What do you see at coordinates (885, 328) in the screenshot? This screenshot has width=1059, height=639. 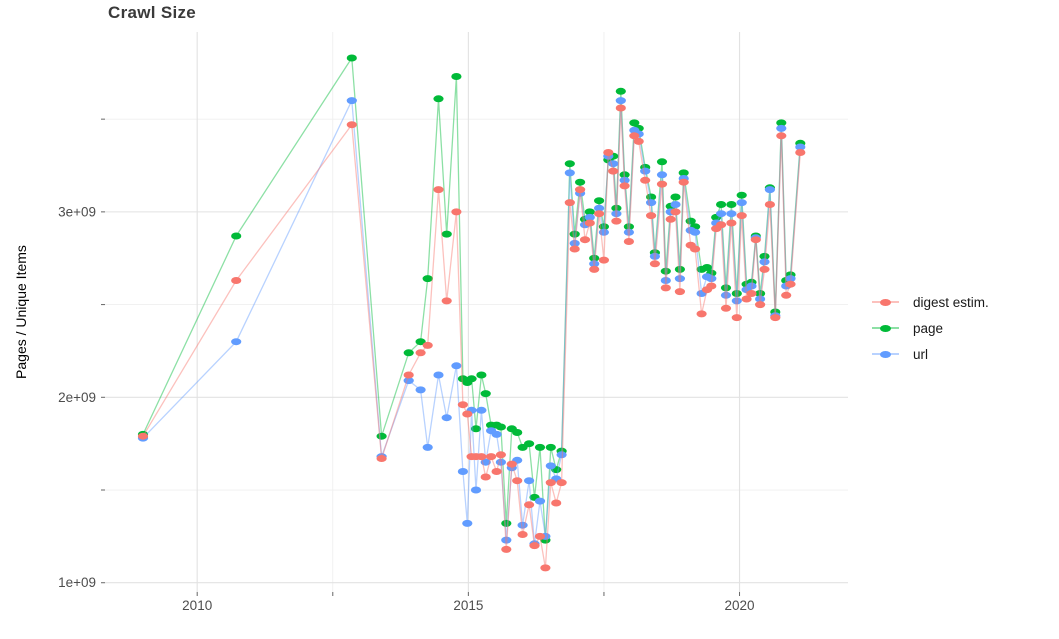 I see `legend-key-icon` at bounding box center [885, 328].